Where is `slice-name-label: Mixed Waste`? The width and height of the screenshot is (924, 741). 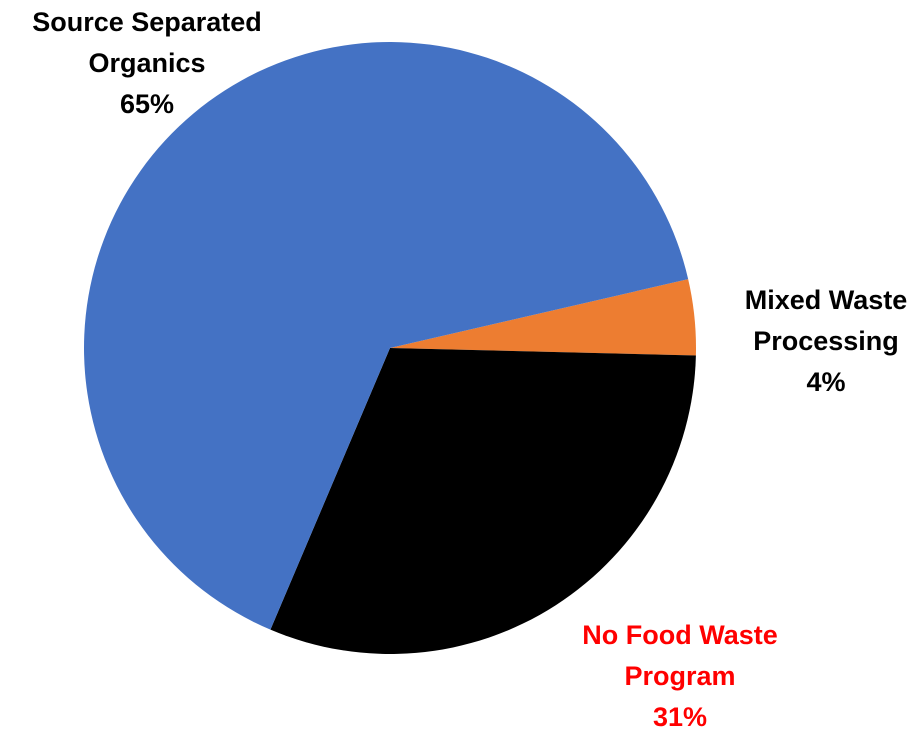 slice-name-label: Mixed Waste is located at coordinates (826, 300).